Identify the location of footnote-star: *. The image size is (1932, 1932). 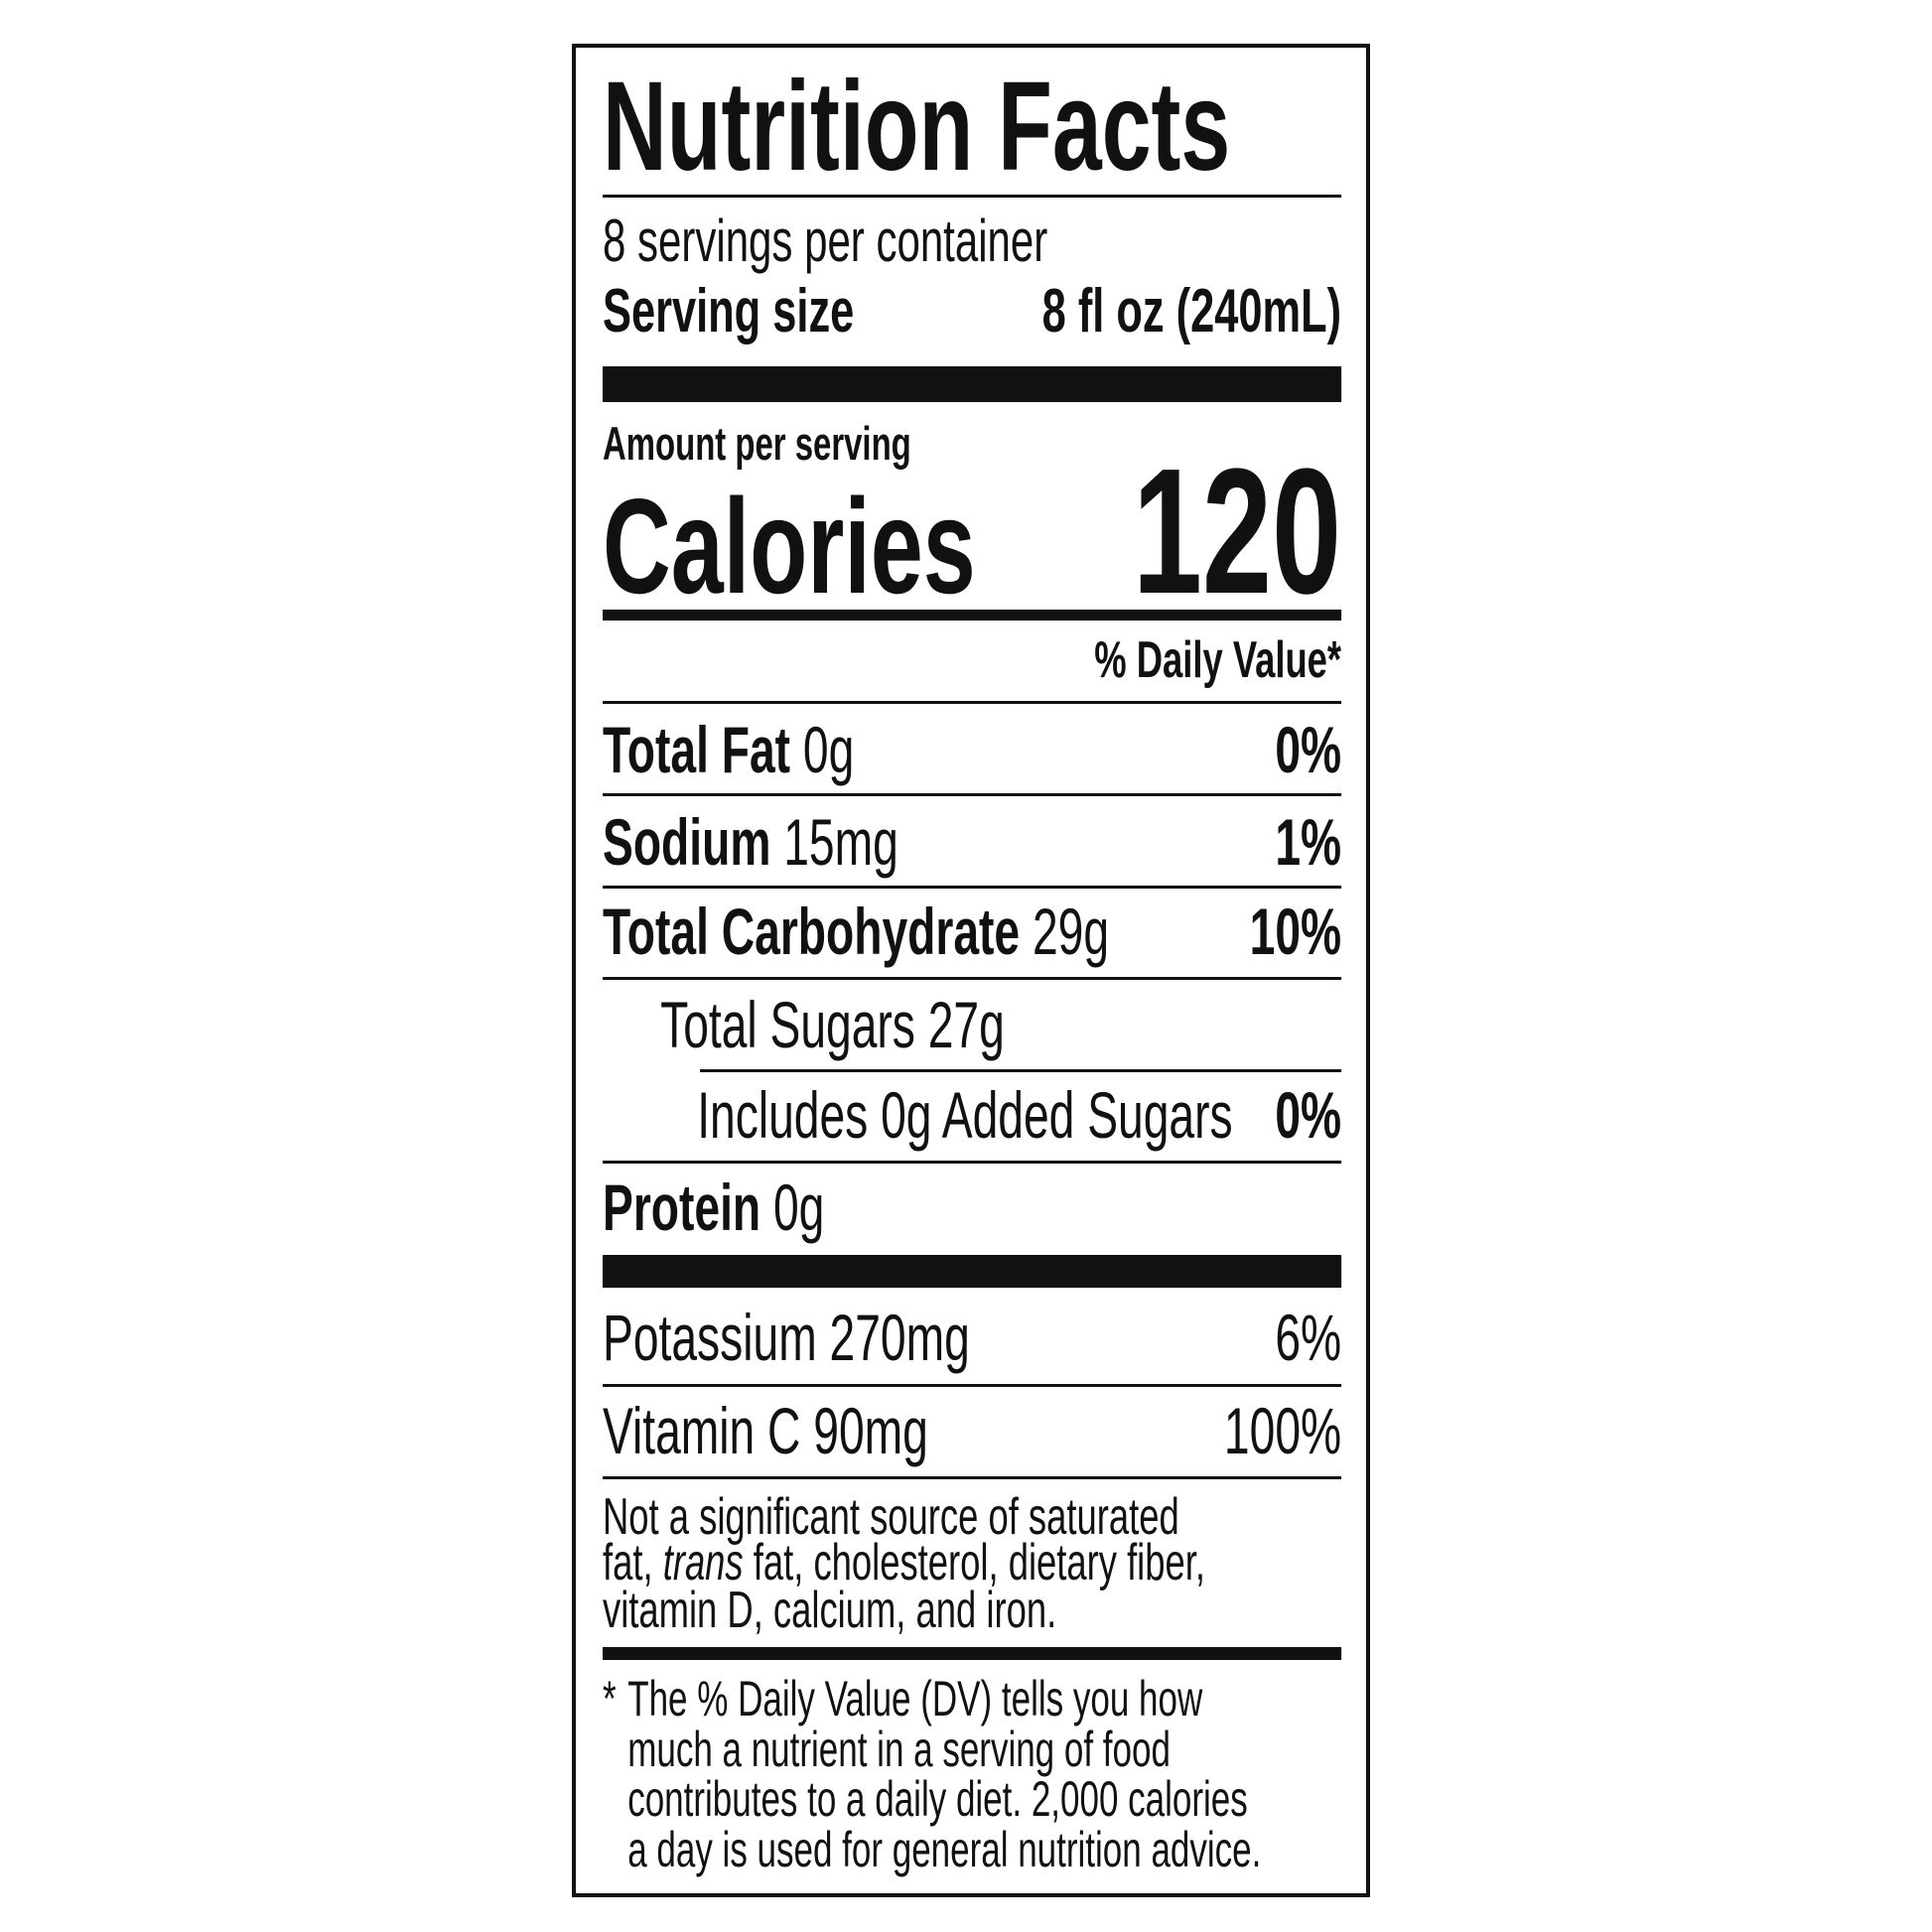
(610, 1699).